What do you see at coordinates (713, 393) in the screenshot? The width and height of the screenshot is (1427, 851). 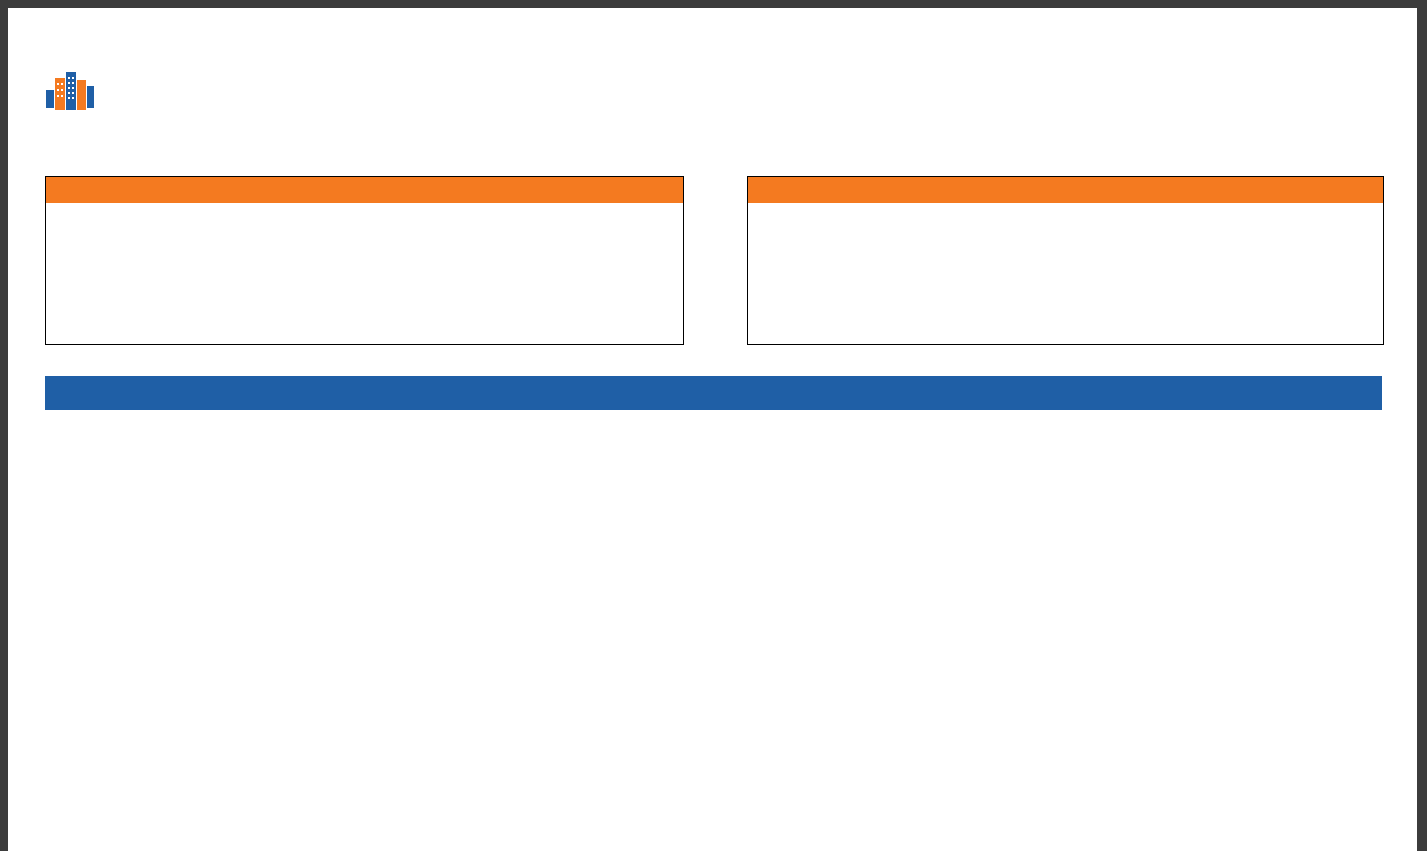 I see `cash-flow-table-header` at bounding box center [713, 393].